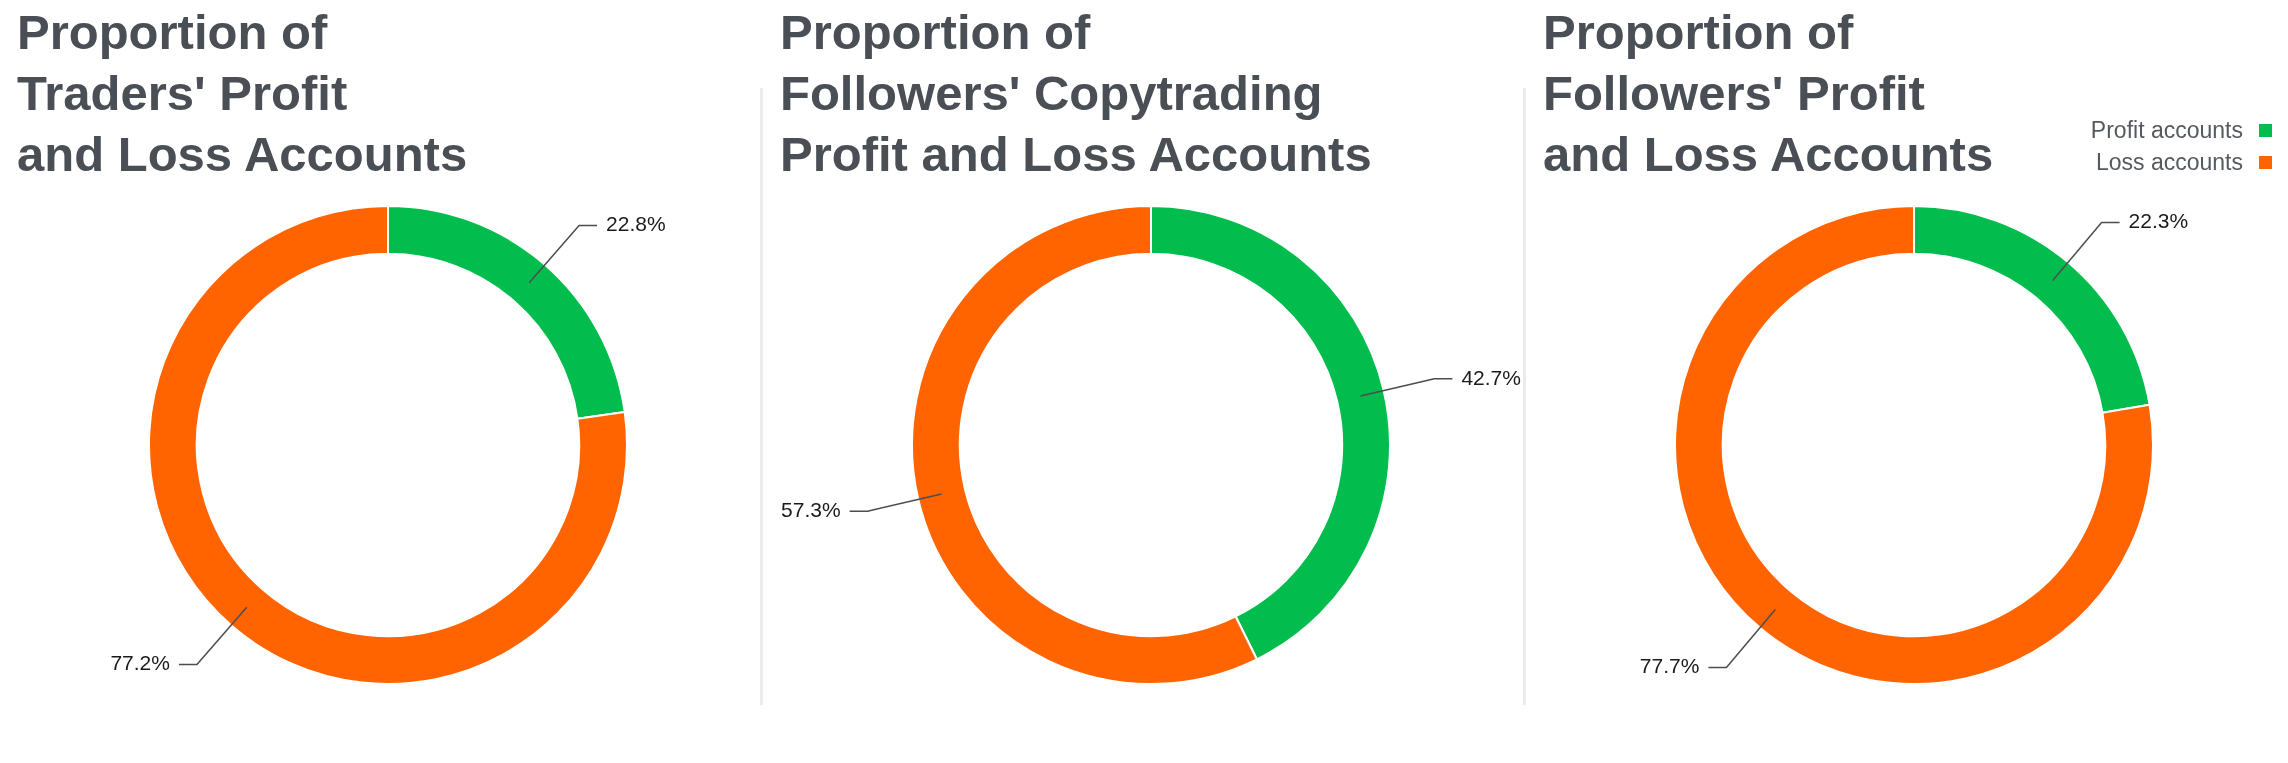 The height and width of the screenshot is (763, 2288). What do you see at coordinates (140, 663) in the screenshot?
I see `data-label: 77.2%` at bounding box center [140, 663].